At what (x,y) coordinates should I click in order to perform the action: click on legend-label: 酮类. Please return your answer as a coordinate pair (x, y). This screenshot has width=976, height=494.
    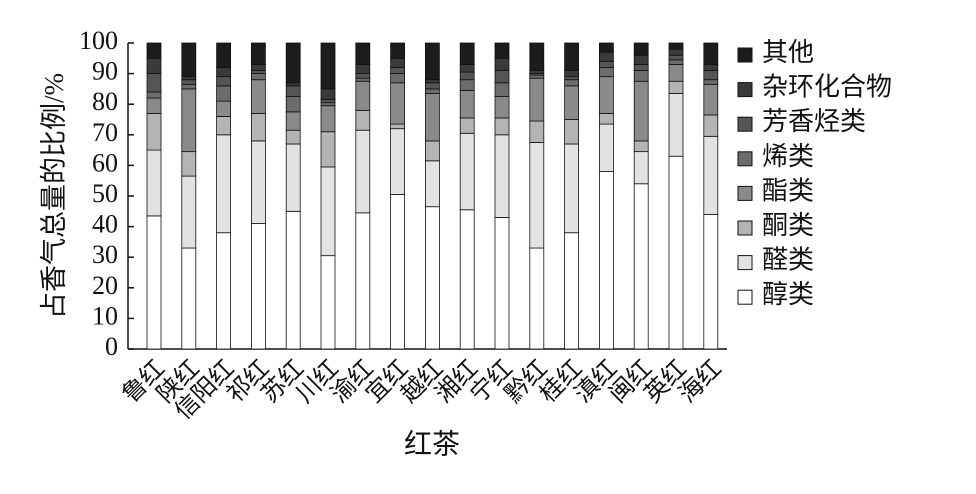
    Looking at the image, I should click on (788, 225).